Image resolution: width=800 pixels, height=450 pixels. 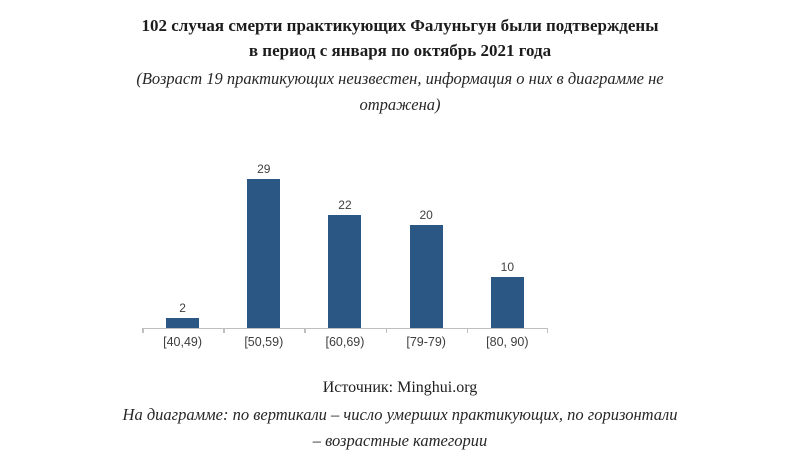 What do you see at coordinates (507, 266) in the screenshot?
I see `bar-value-label: 10` at bounding box center [507, 266].